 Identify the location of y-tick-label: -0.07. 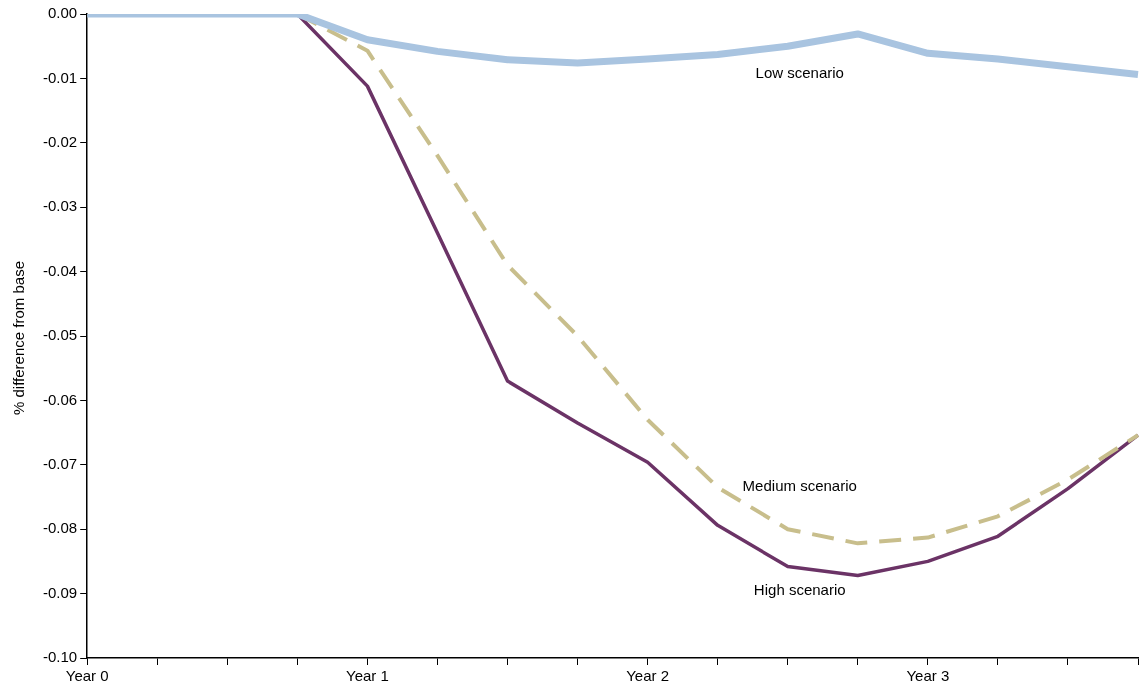
(60, 463).